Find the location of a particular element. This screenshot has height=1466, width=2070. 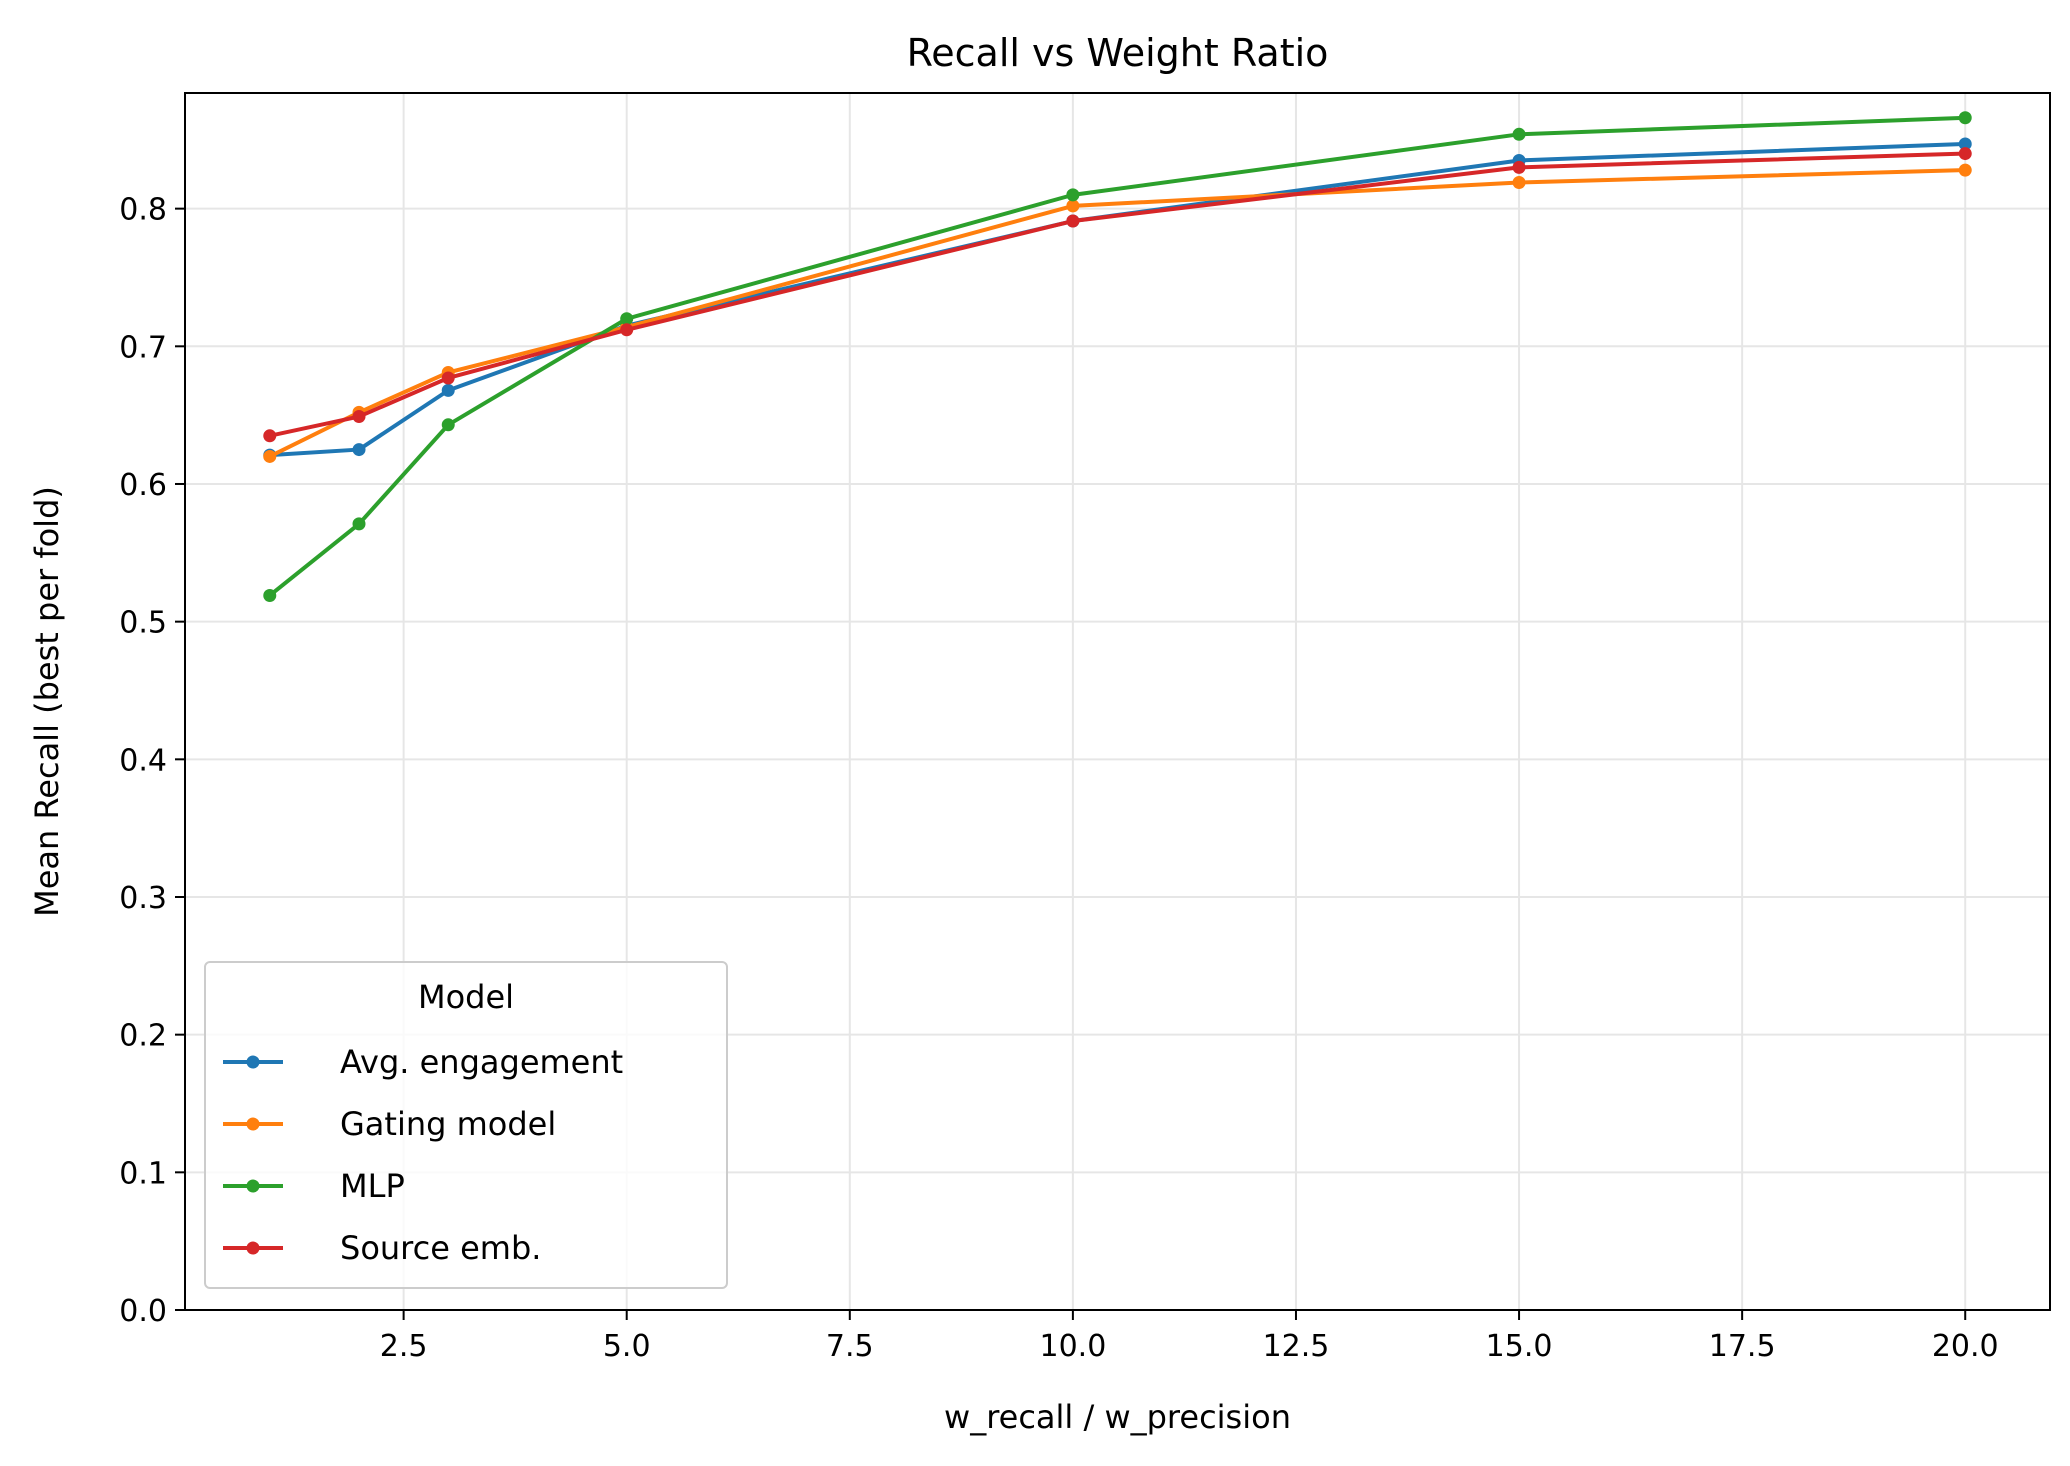

legend-box is located at coordinates (466, 1125).